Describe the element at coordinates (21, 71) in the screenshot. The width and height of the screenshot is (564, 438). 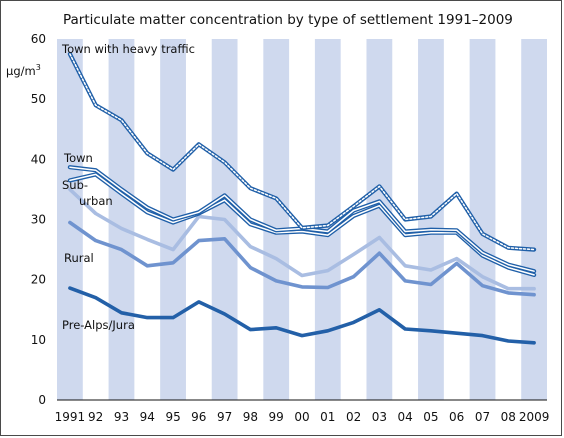
I see `y-axis-unit: μg/m` at that location.